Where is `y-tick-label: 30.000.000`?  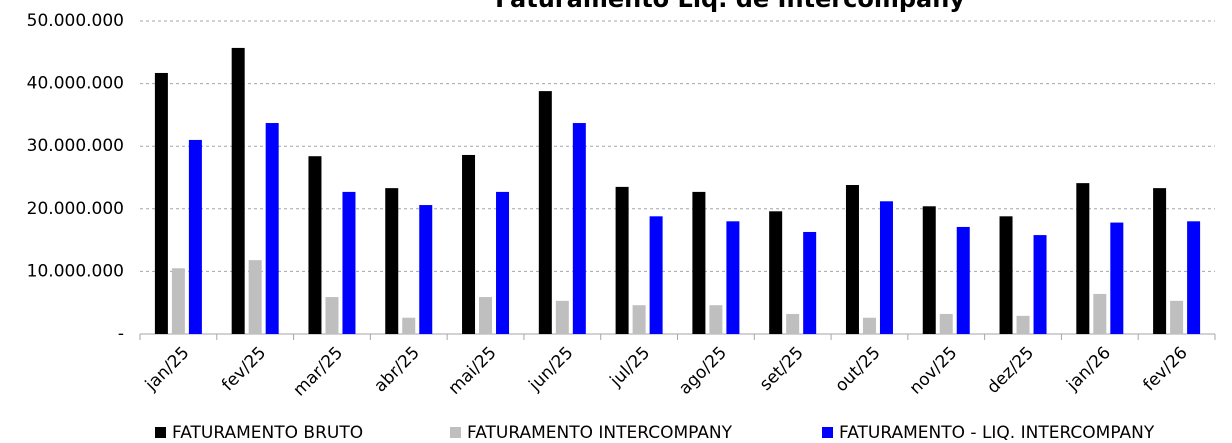 y-tick-label: 30.000.000 is located at coordinates (75, 146).